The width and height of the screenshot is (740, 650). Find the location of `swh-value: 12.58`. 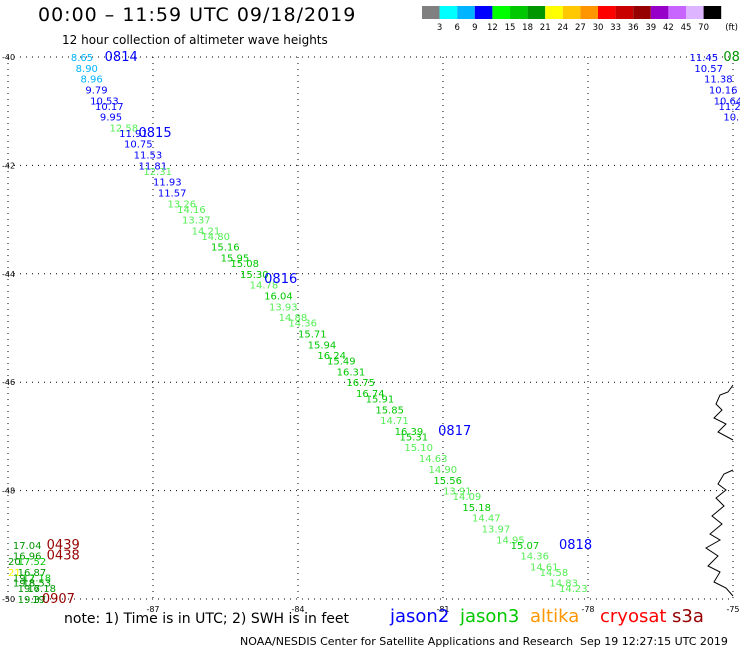

swh-value: 12.58 is located at coordinates (124, 128).